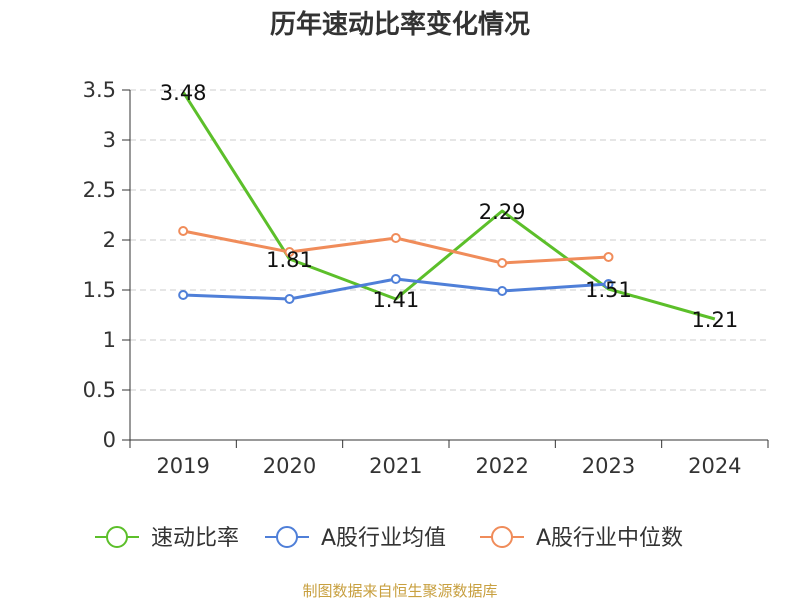 The image size is (800, 600). I want to click on legend-item-3: A股行业中位数, so click(581, 538).